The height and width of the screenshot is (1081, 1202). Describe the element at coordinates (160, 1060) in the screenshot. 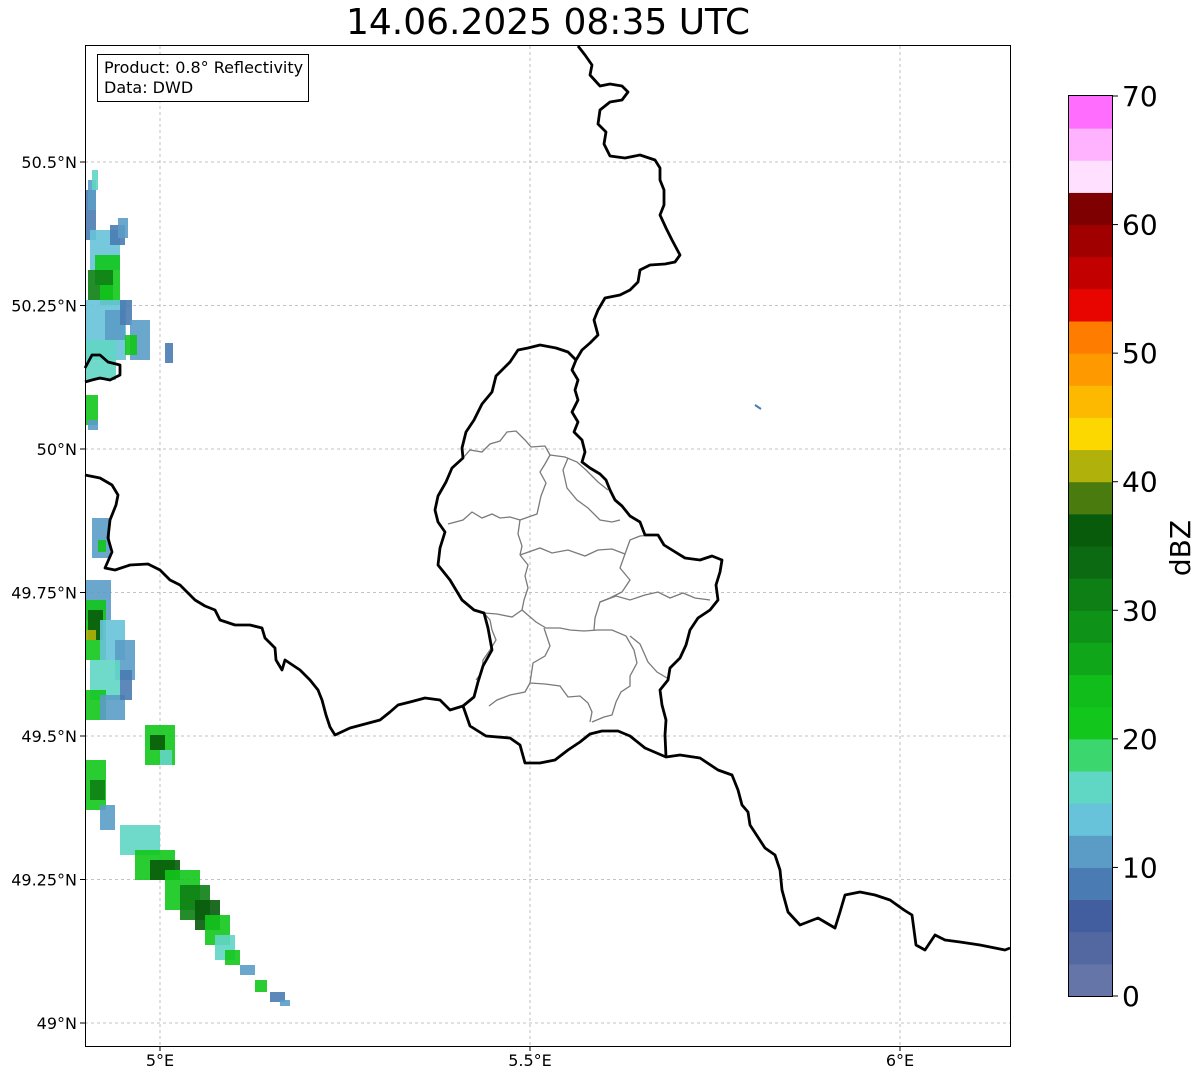

I see `x-tick-label: 5°E` at that location.